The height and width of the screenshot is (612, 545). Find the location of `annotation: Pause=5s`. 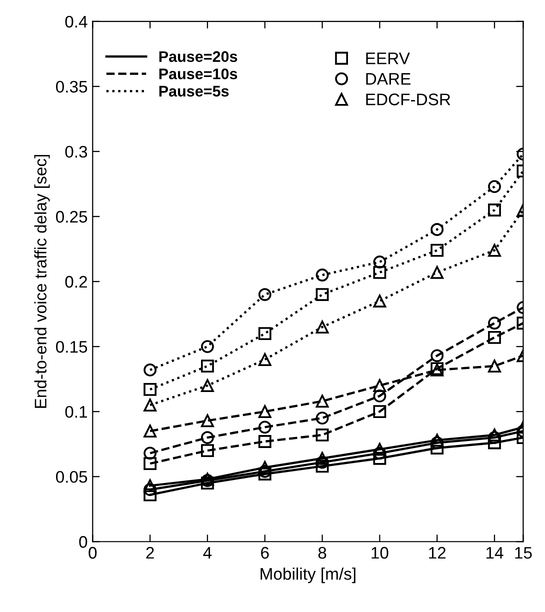

annotation: Pause=5s is located at coordinates (194, 91).